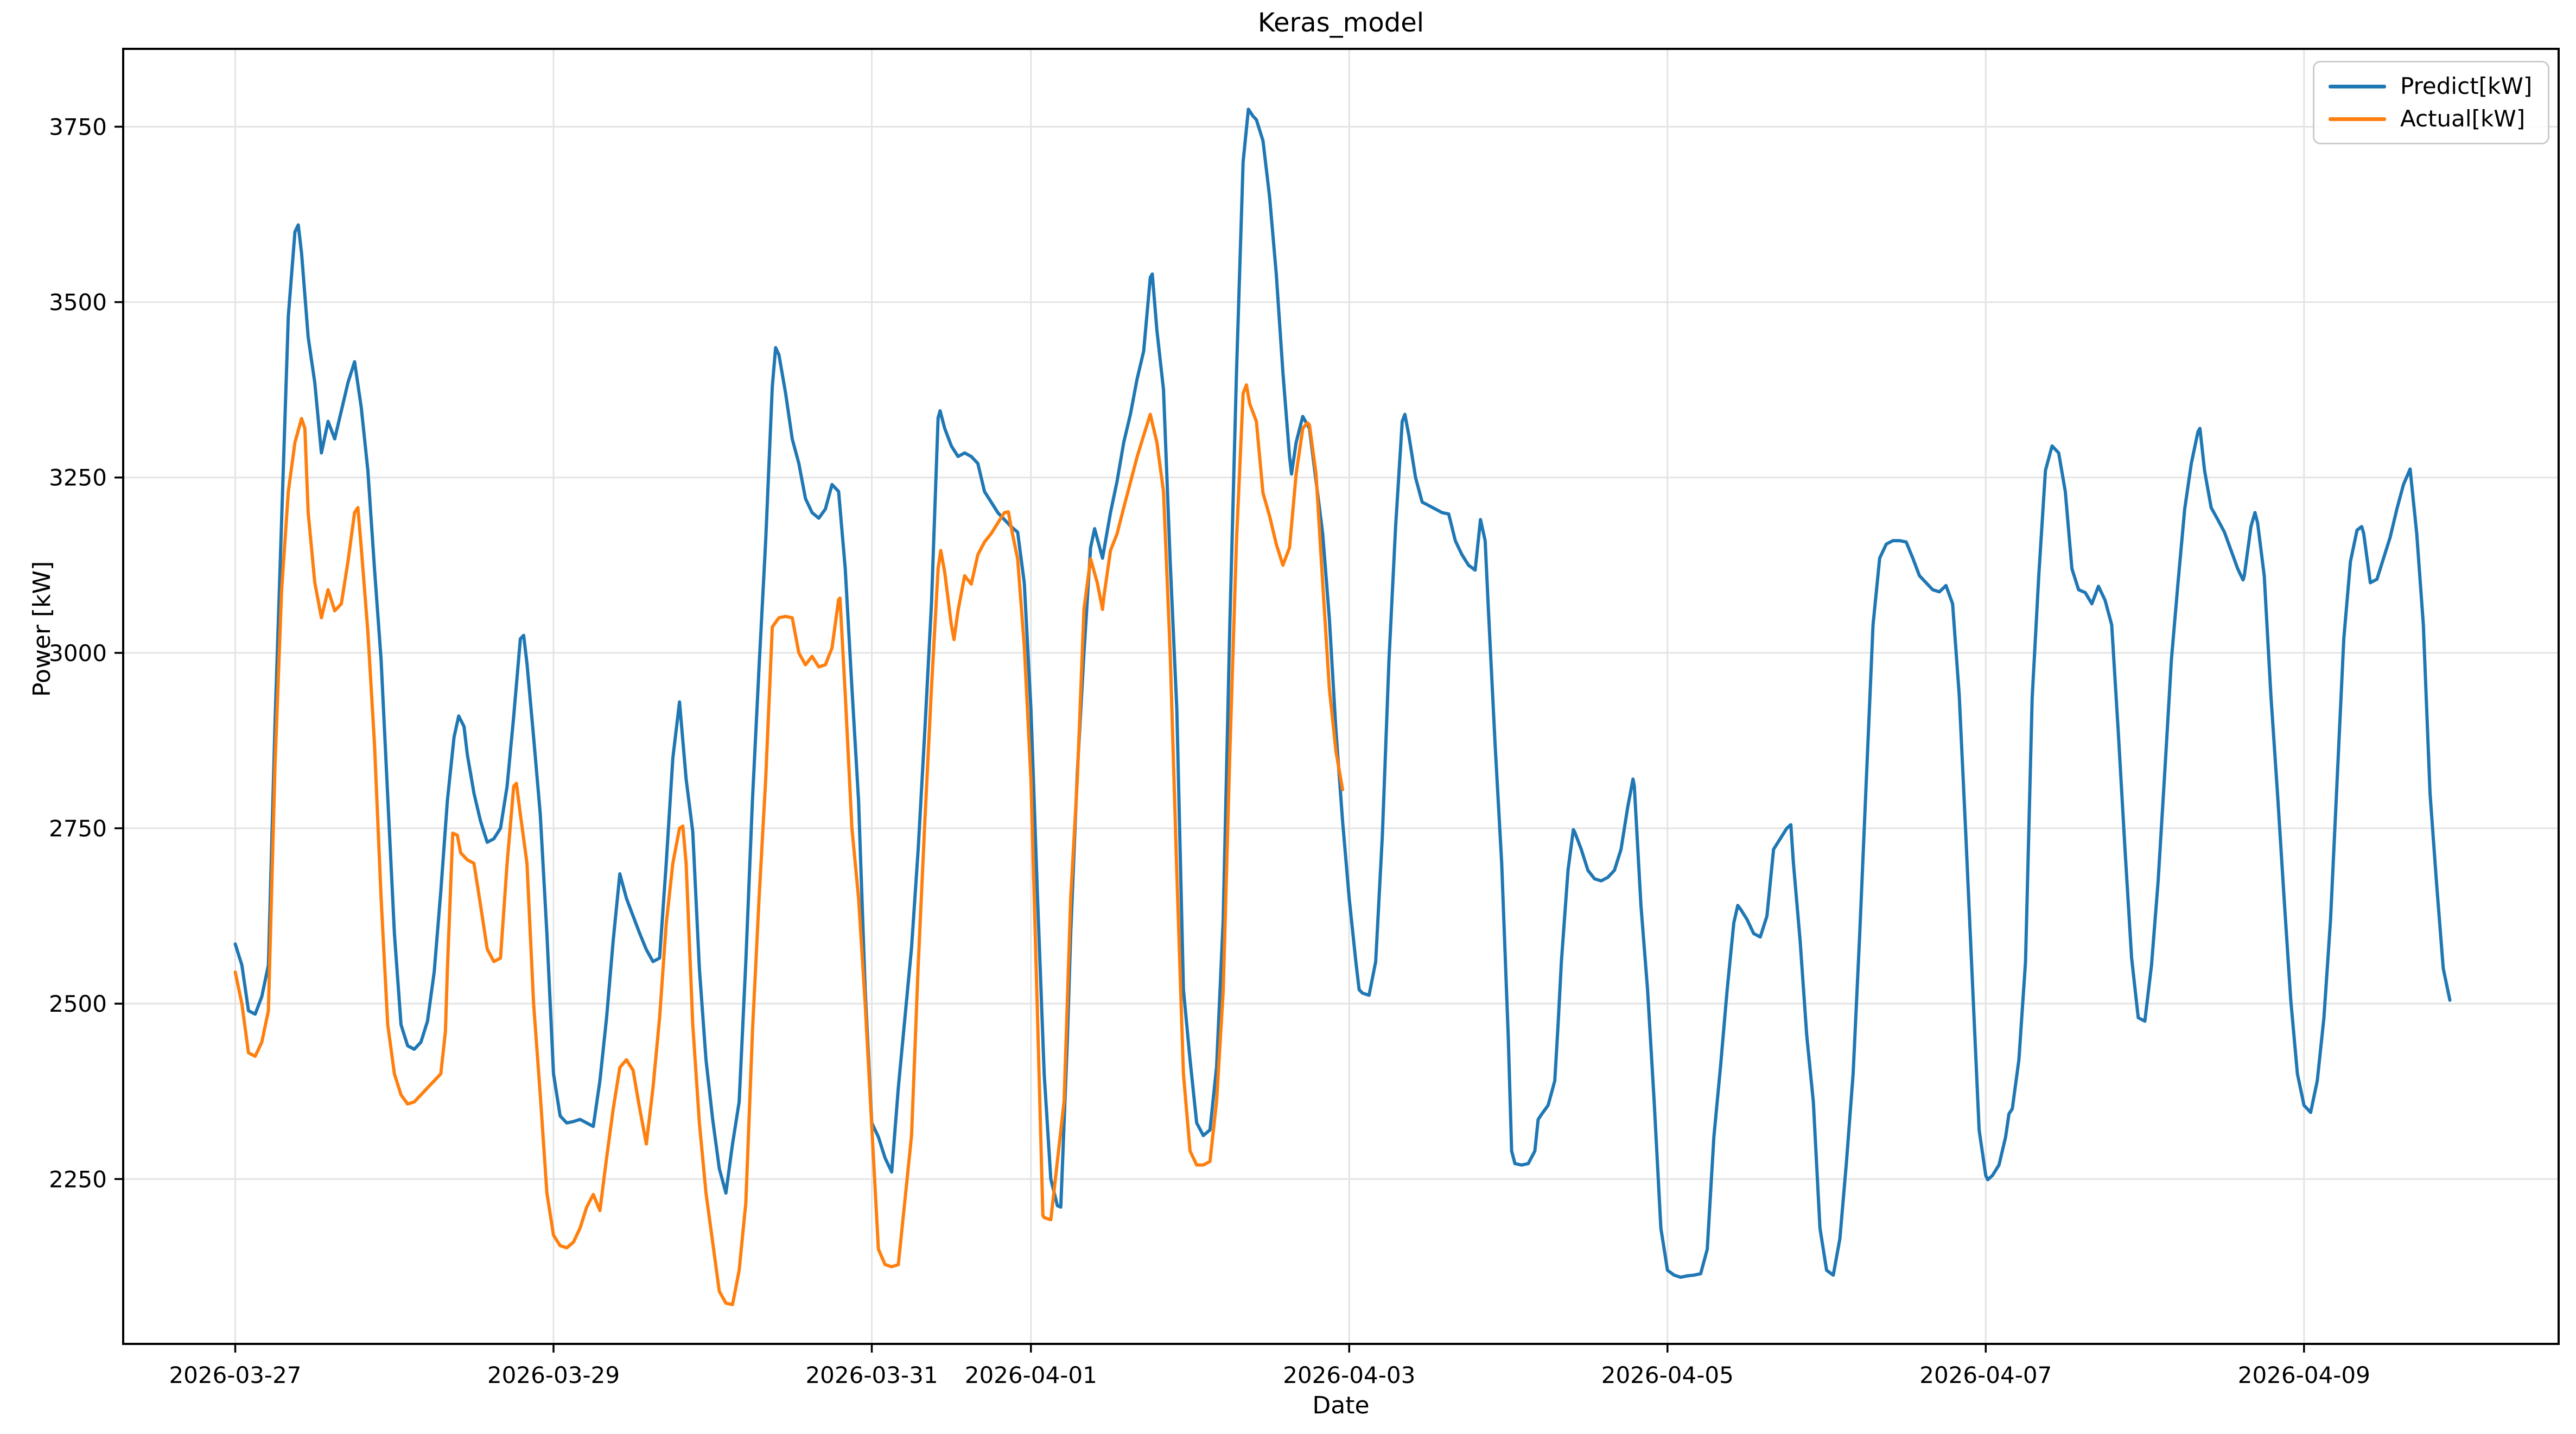 This screenshot has width=2576, height=1434. I want to click on y-tick-label: 3000, so click(78, 653).